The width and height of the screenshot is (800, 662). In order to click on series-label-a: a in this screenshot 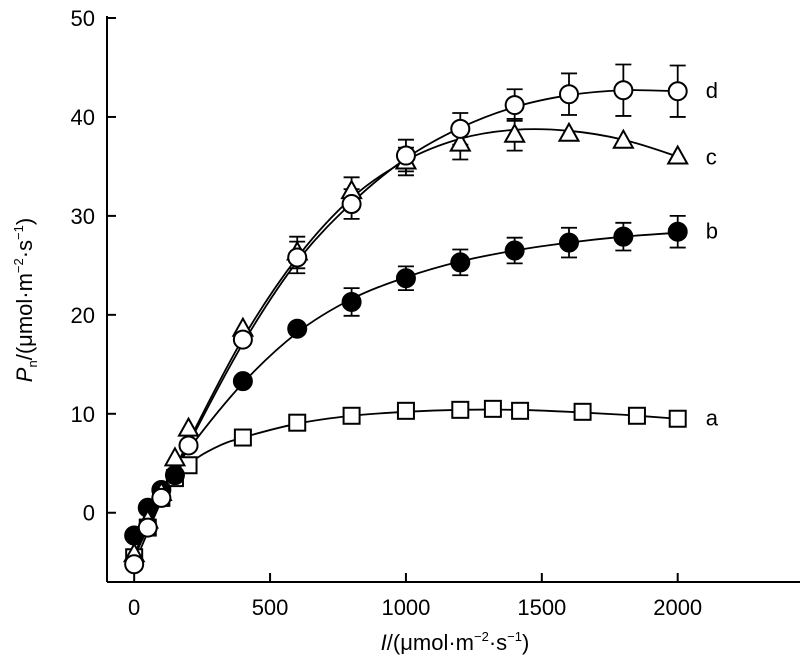, I will do `click(712, 418)`.